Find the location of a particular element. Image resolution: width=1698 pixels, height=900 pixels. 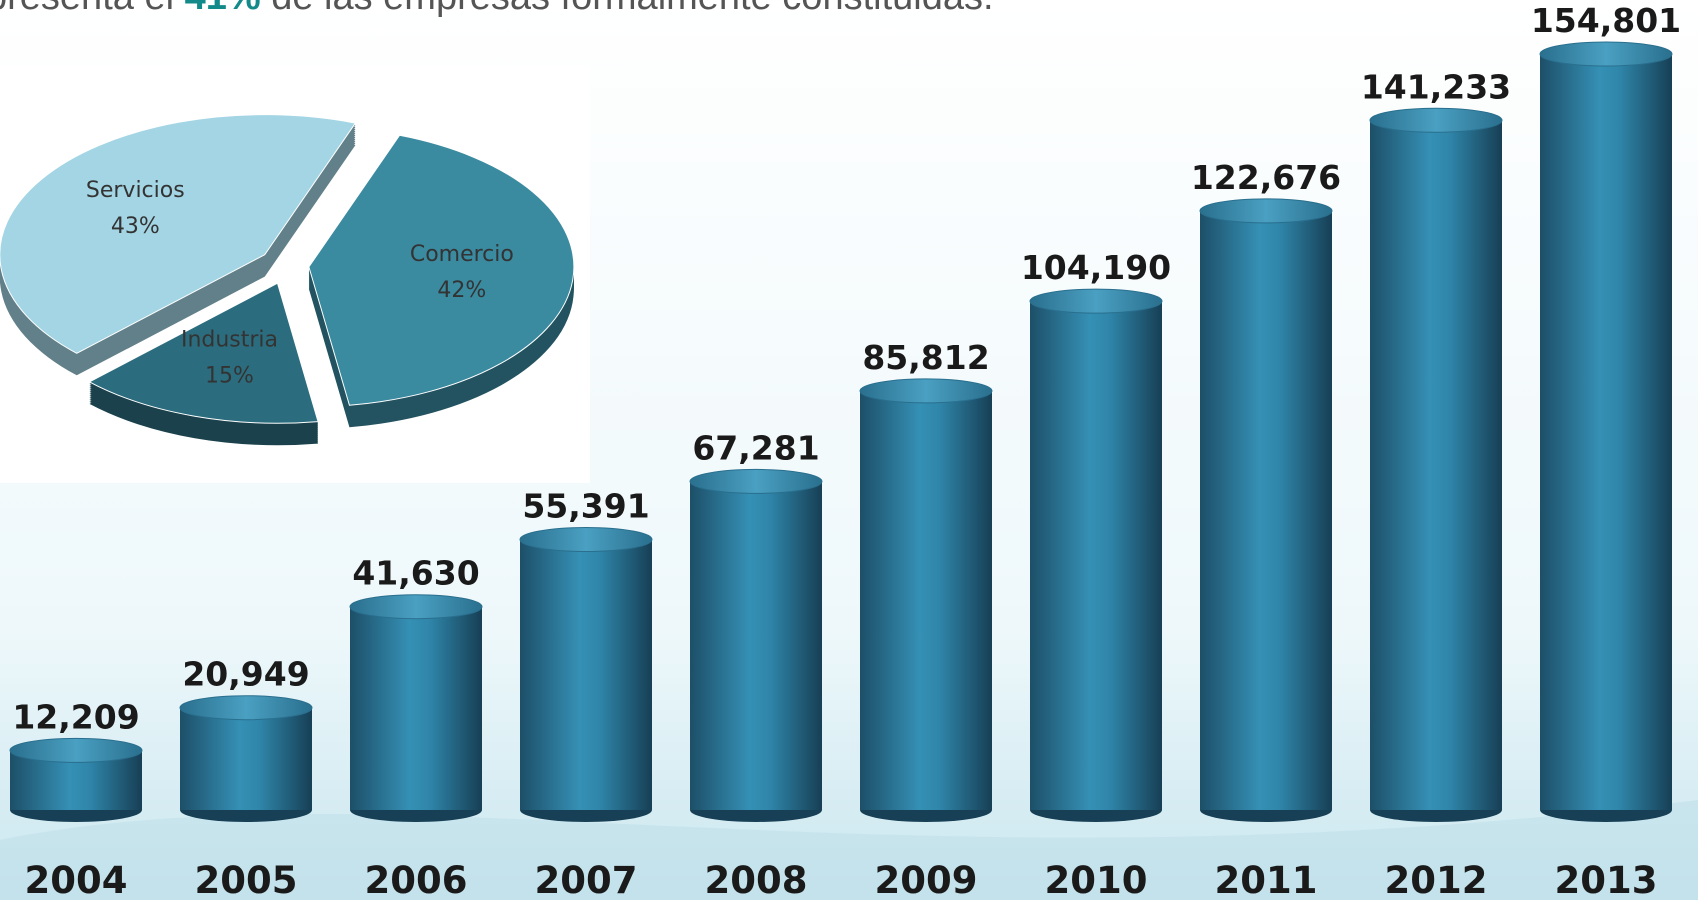

value-label: 12,209 is located at coordinates (75, 716).